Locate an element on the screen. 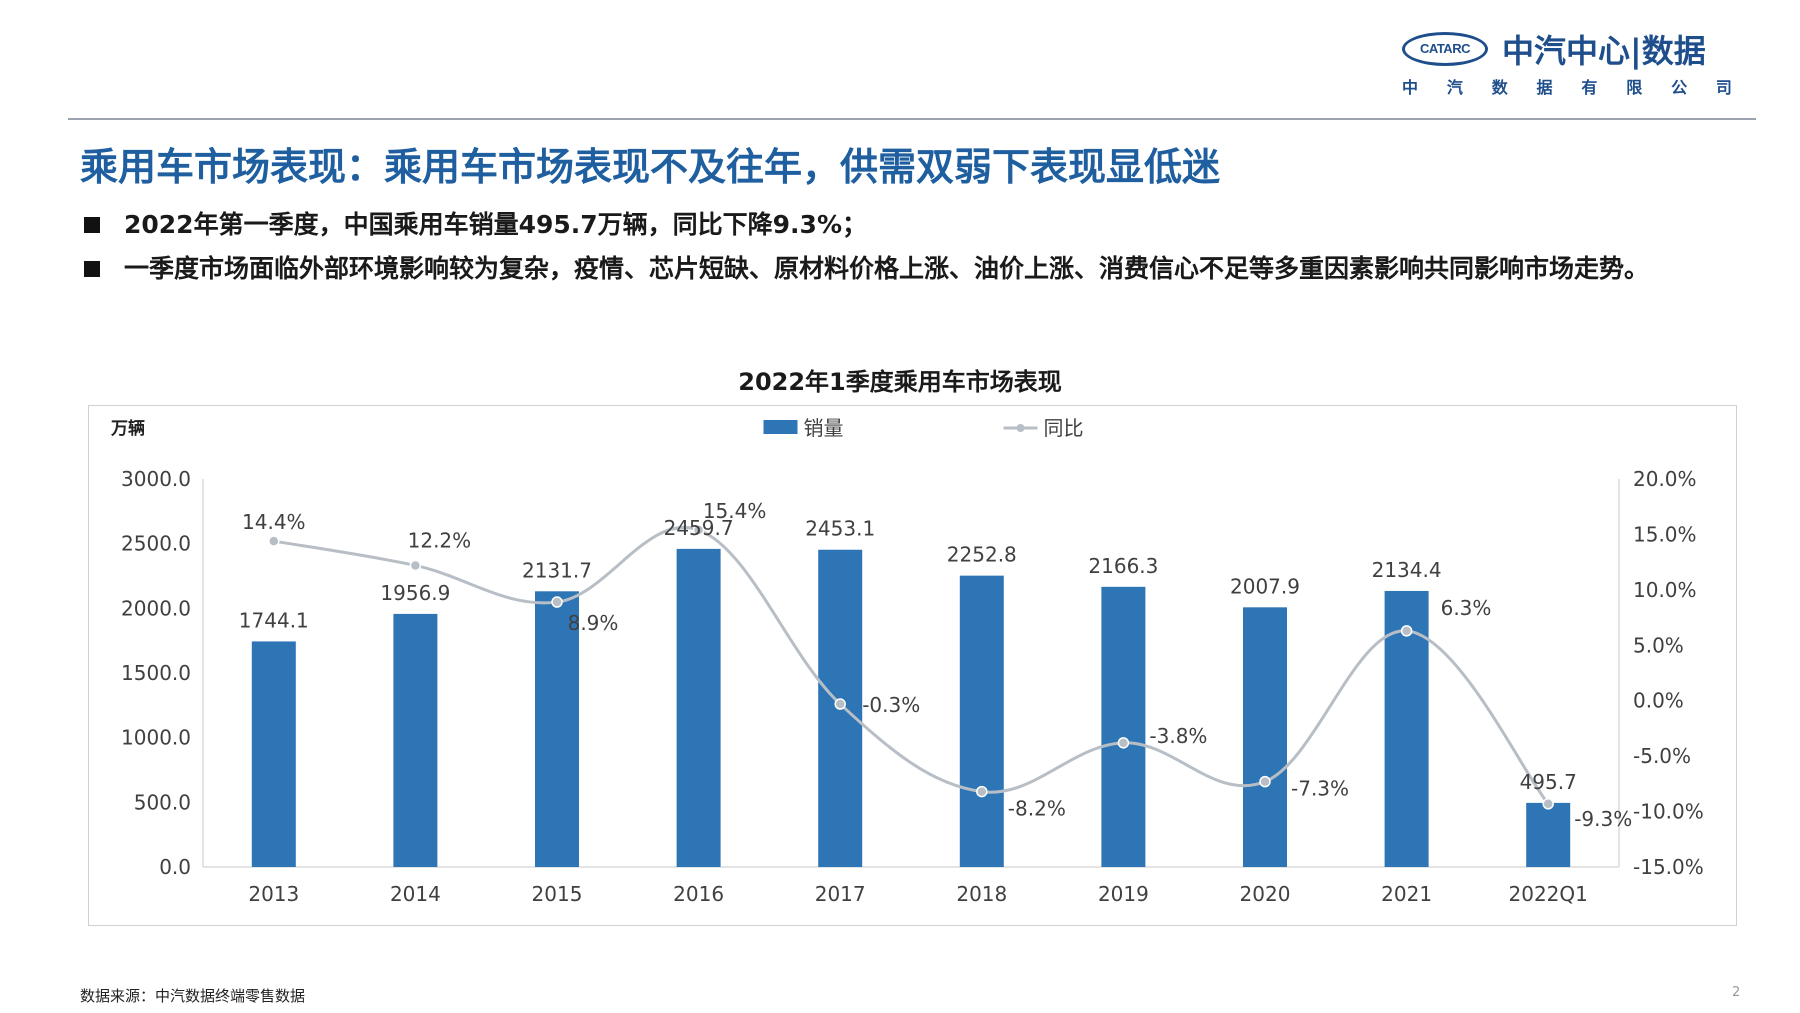  logo-sub-char: 数 is located at coordinates (1499, 87).